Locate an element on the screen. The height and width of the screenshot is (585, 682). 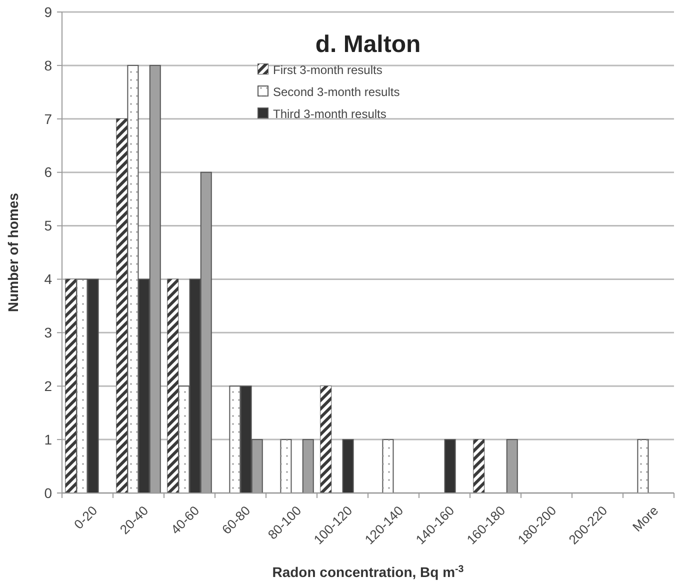
x-axis-title: Radon concentration, Bq m$^{-3}$ is located at coordinates (368, 572).